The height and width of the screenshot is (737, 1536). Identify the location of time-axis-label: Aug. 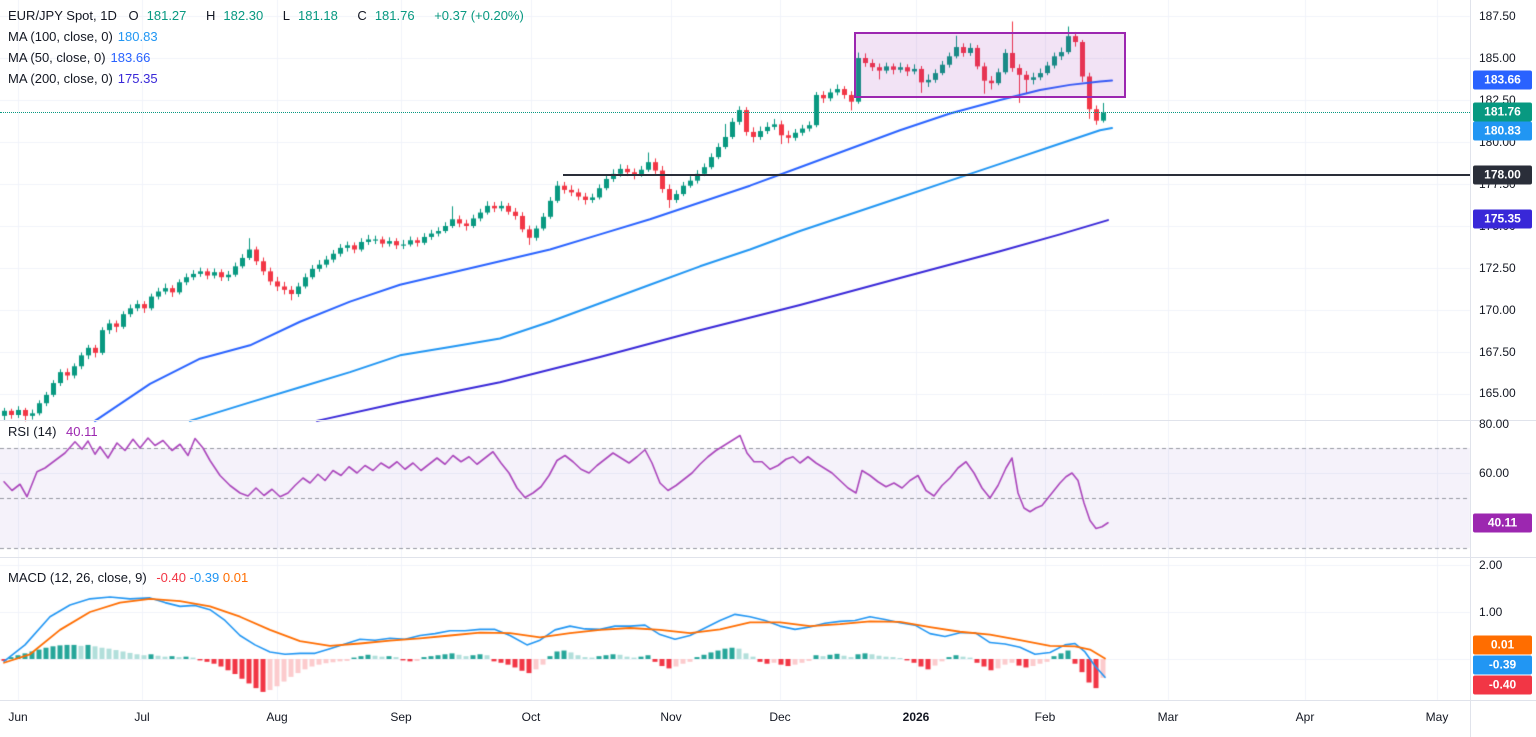
(277, 717).